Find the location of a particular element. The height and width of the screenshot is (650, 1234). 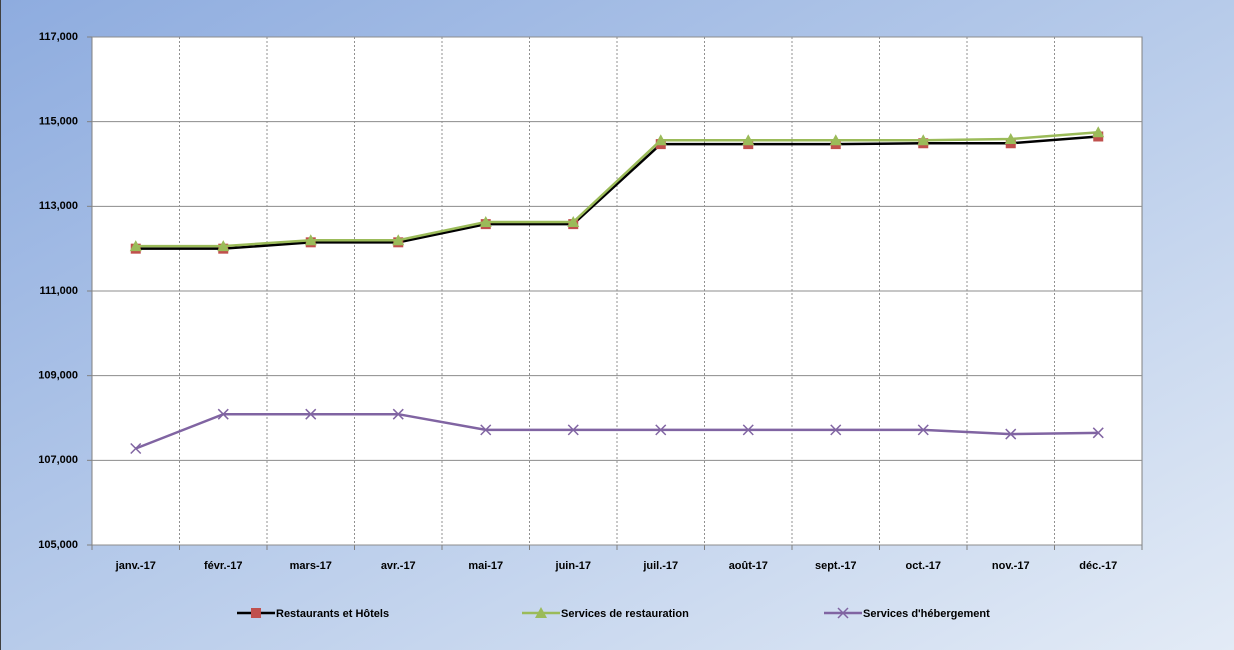

y-tick-label: 117,000 is located at coordinates (58, 37).